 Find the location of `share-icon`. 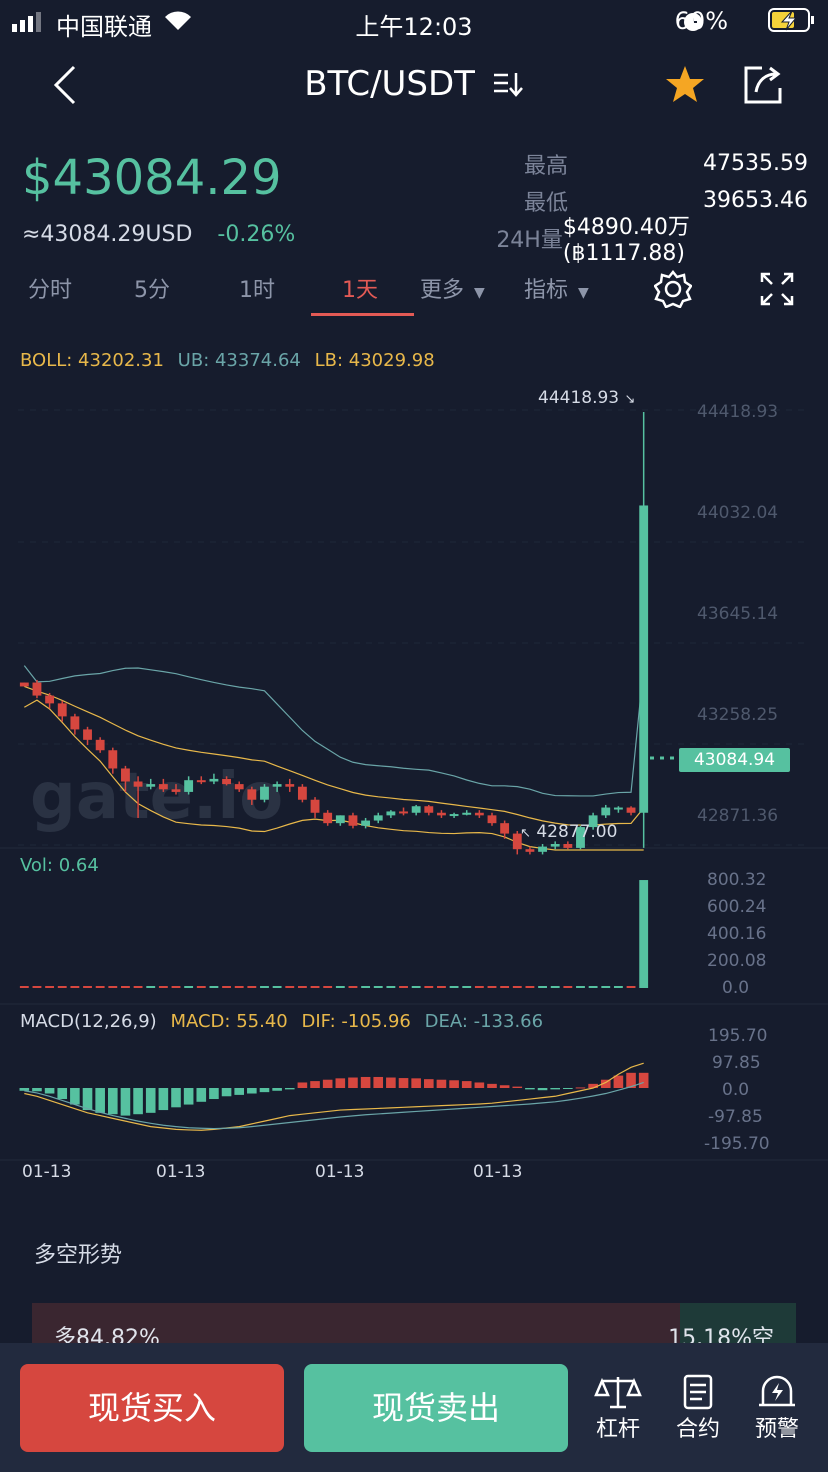

share-icon is located at coordinates (764, 85).